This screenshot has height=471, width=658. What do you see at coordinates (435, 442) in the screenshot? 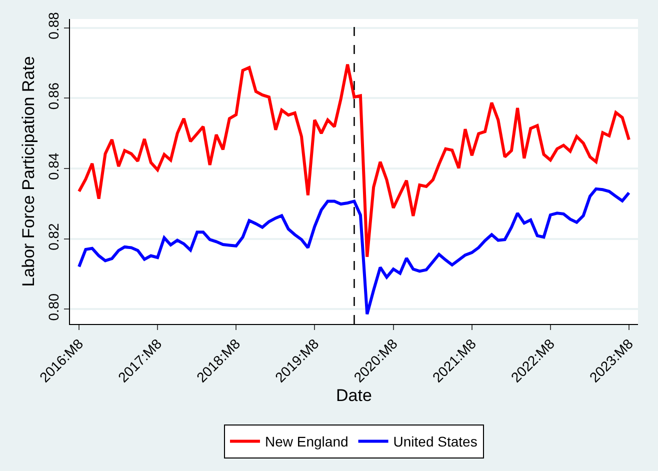
I see `legend-label: United States` at bounding box center [435, 442].